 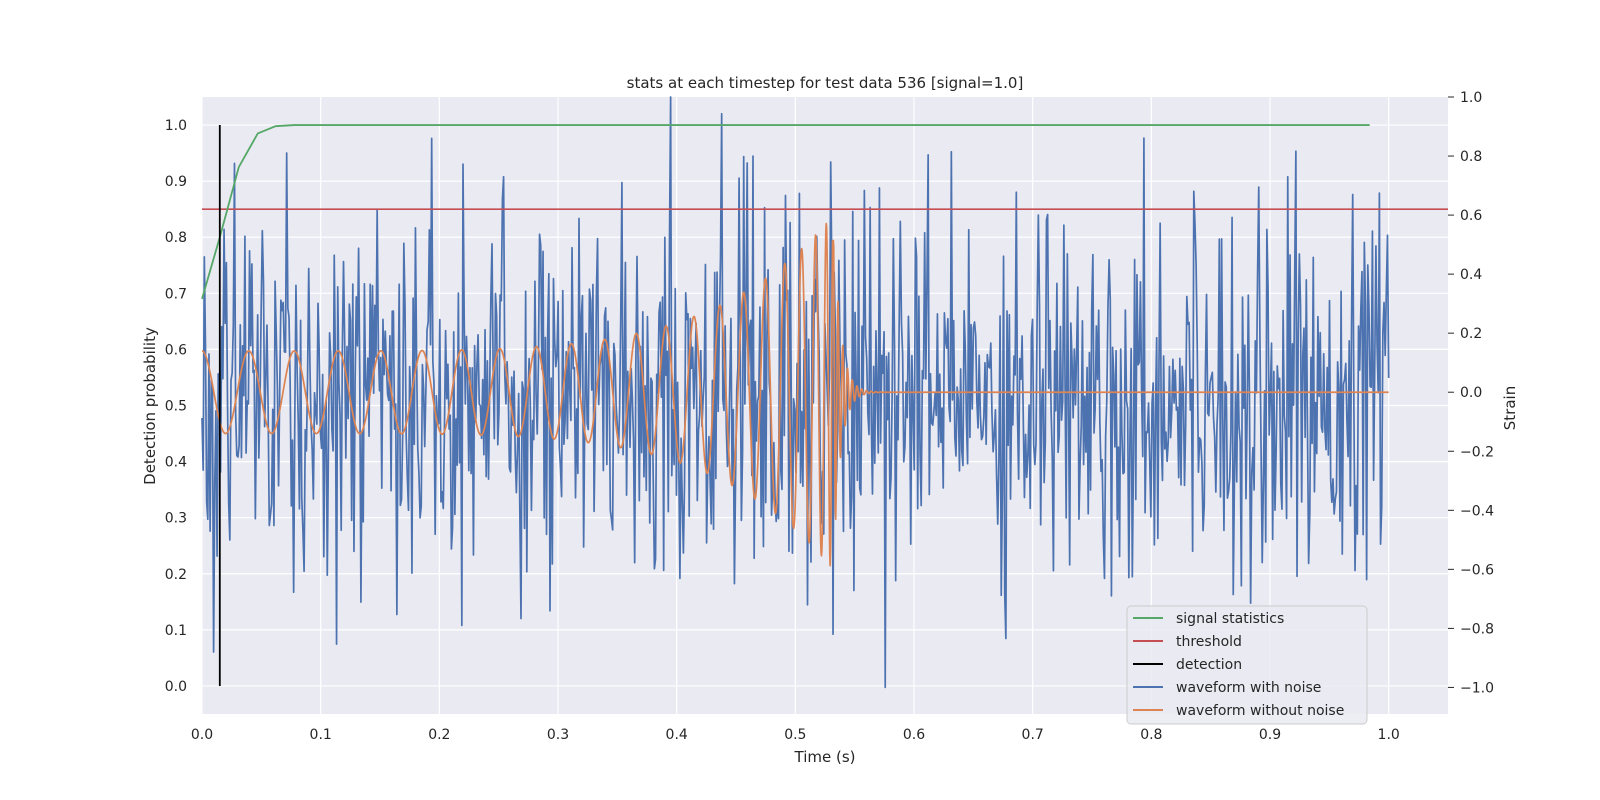 I want to click on y-tick-label: 0.6, so click(x=176, y=350).